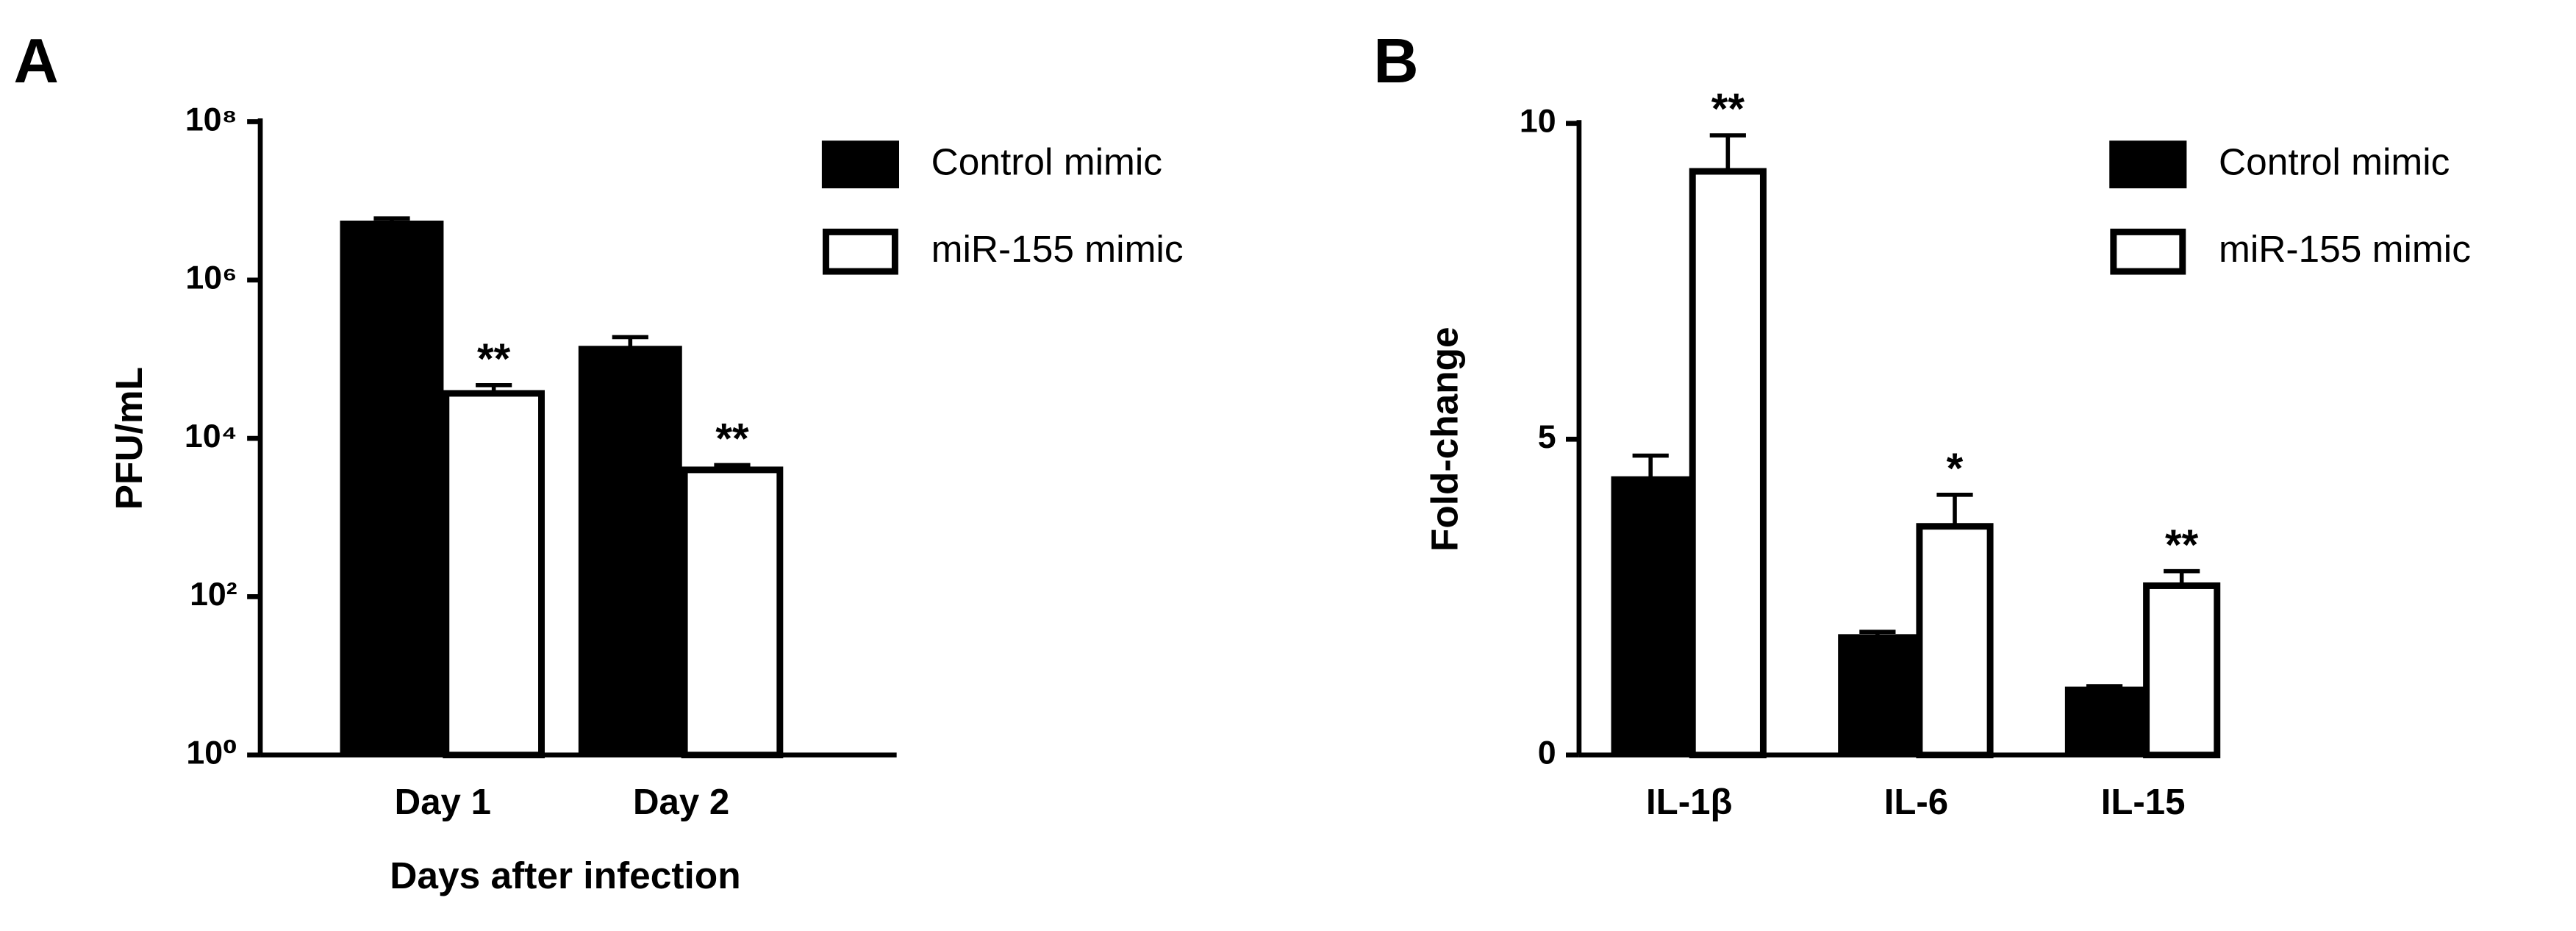 The width and height of the screenshot is (2576, 931). I want to click on y-axis-title: PFU/mL, so click(128, 438).